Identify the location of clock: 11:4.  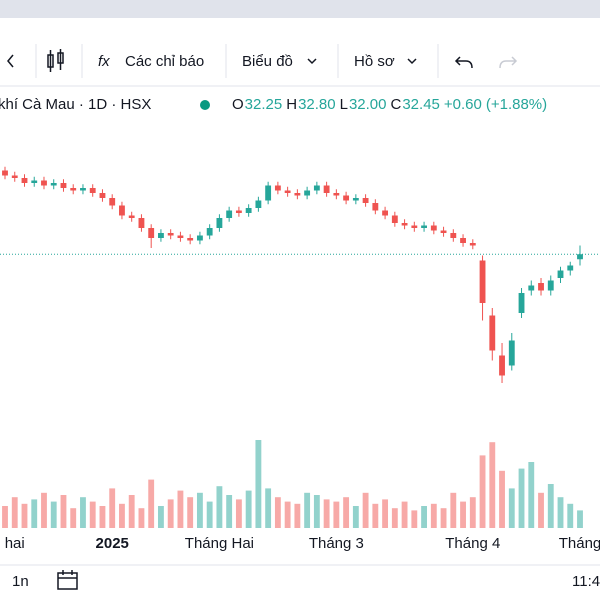
(586, 581).